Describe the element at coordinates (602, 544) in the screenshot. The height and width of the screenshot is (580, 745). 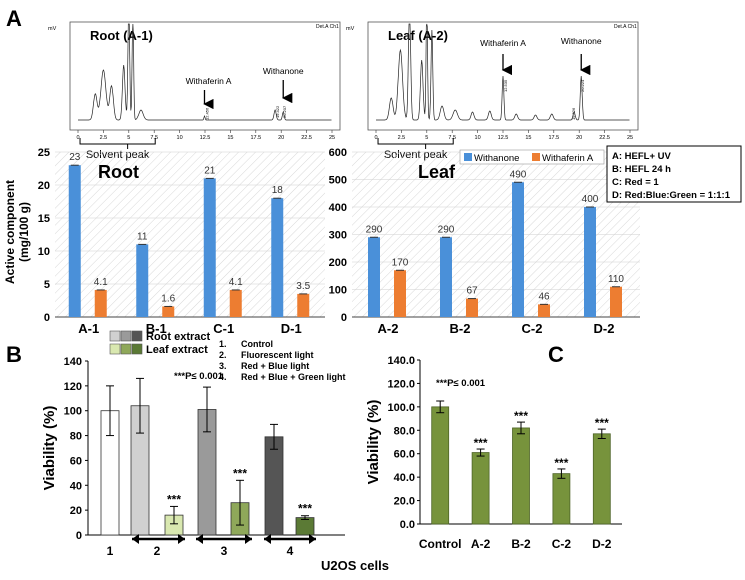
I see `x-tick-label: D-2` at that location.